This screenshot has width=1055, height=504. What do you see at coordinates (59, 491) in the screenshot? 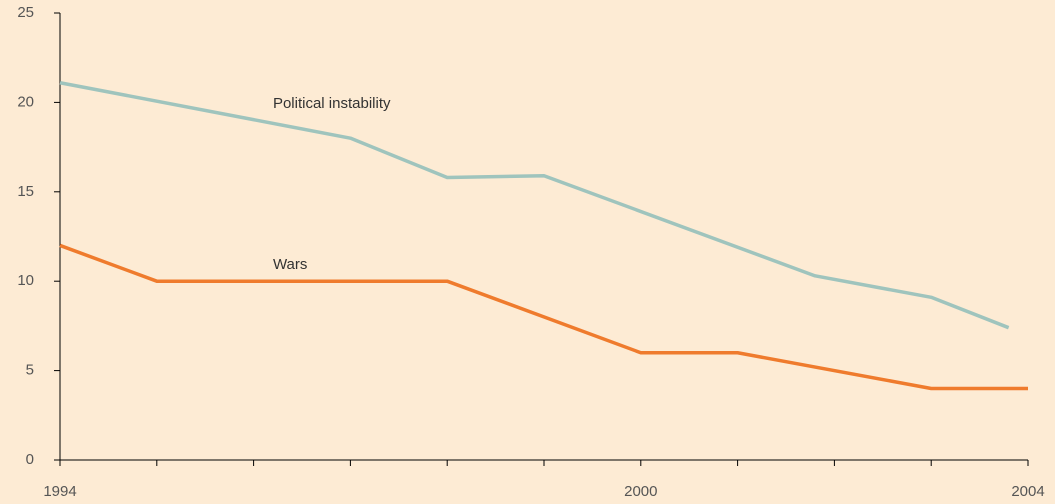
I see `x-tick-label: 1994` at bounding box center [59, 491].